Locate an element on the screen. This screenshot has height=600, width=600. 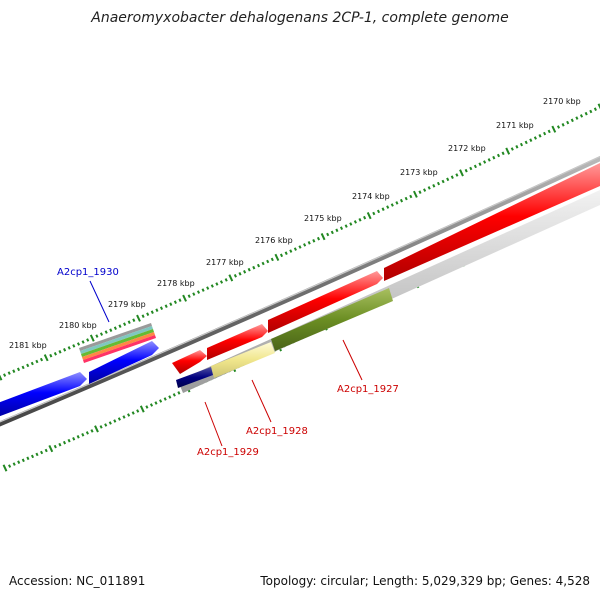
feature-khaki-1928 is located at coordinates (243, 360).